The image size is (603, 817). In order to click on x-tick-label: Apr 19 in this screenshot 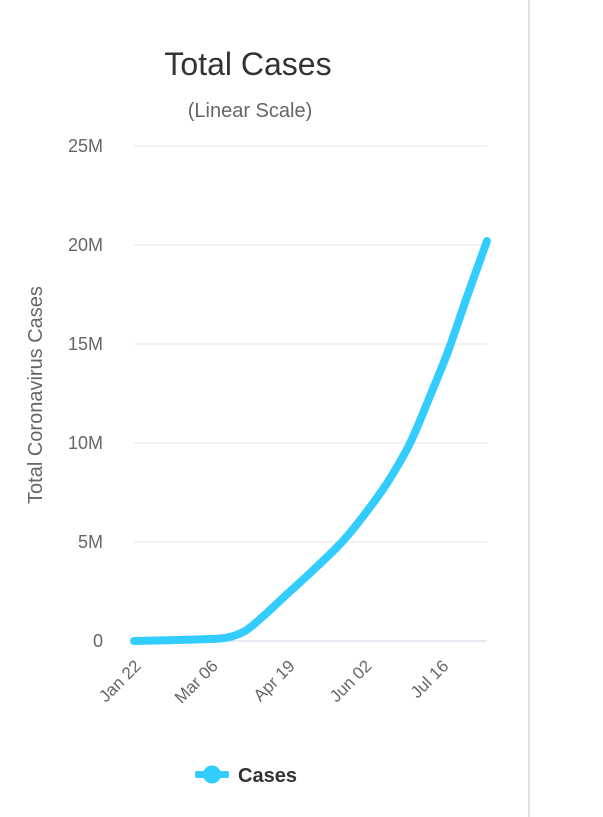, I will do `click(274, 680)`.